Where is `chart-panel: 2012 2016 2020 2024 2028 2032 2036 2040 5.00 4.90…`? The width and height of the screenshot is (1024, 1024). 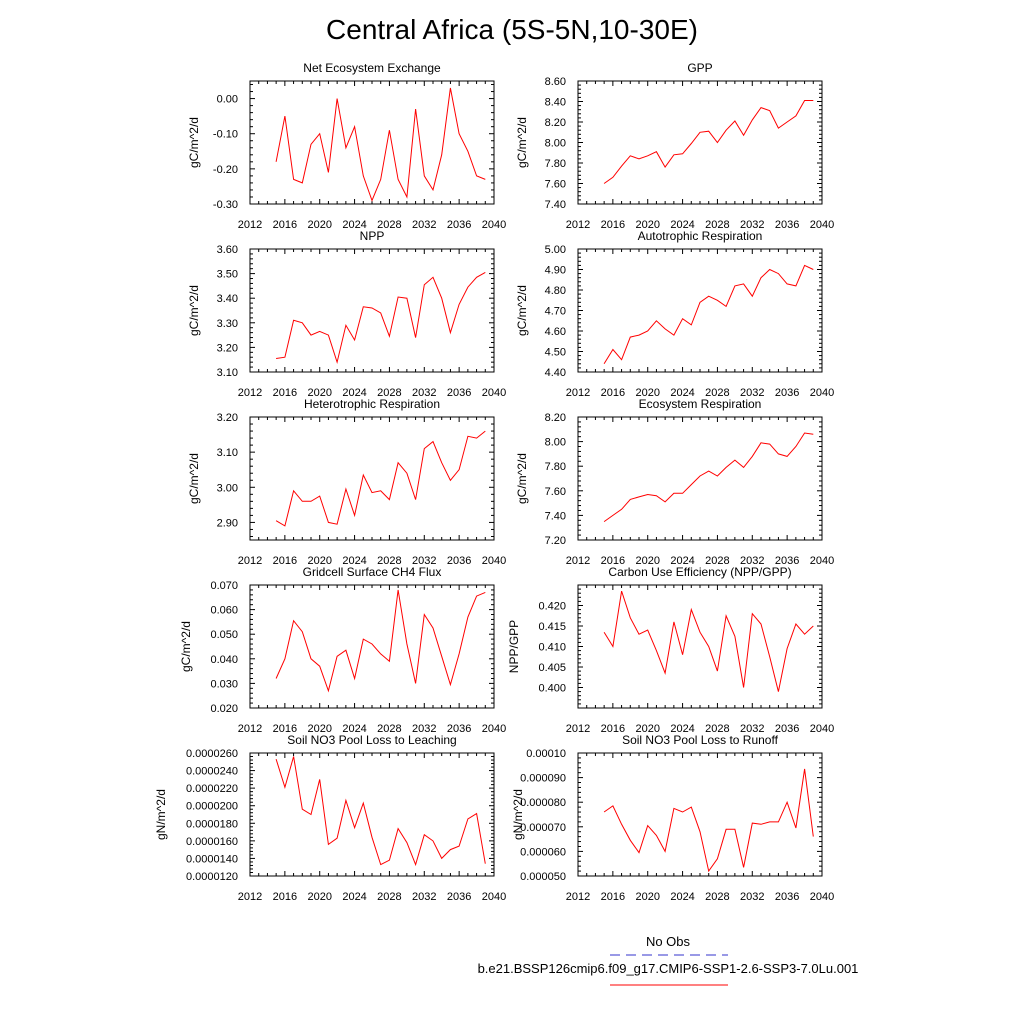 chart-panel: 2012 2016 2020 2024 2028 2032 2036 2040 5.00 4.90… is located at coordinates (674, 314).